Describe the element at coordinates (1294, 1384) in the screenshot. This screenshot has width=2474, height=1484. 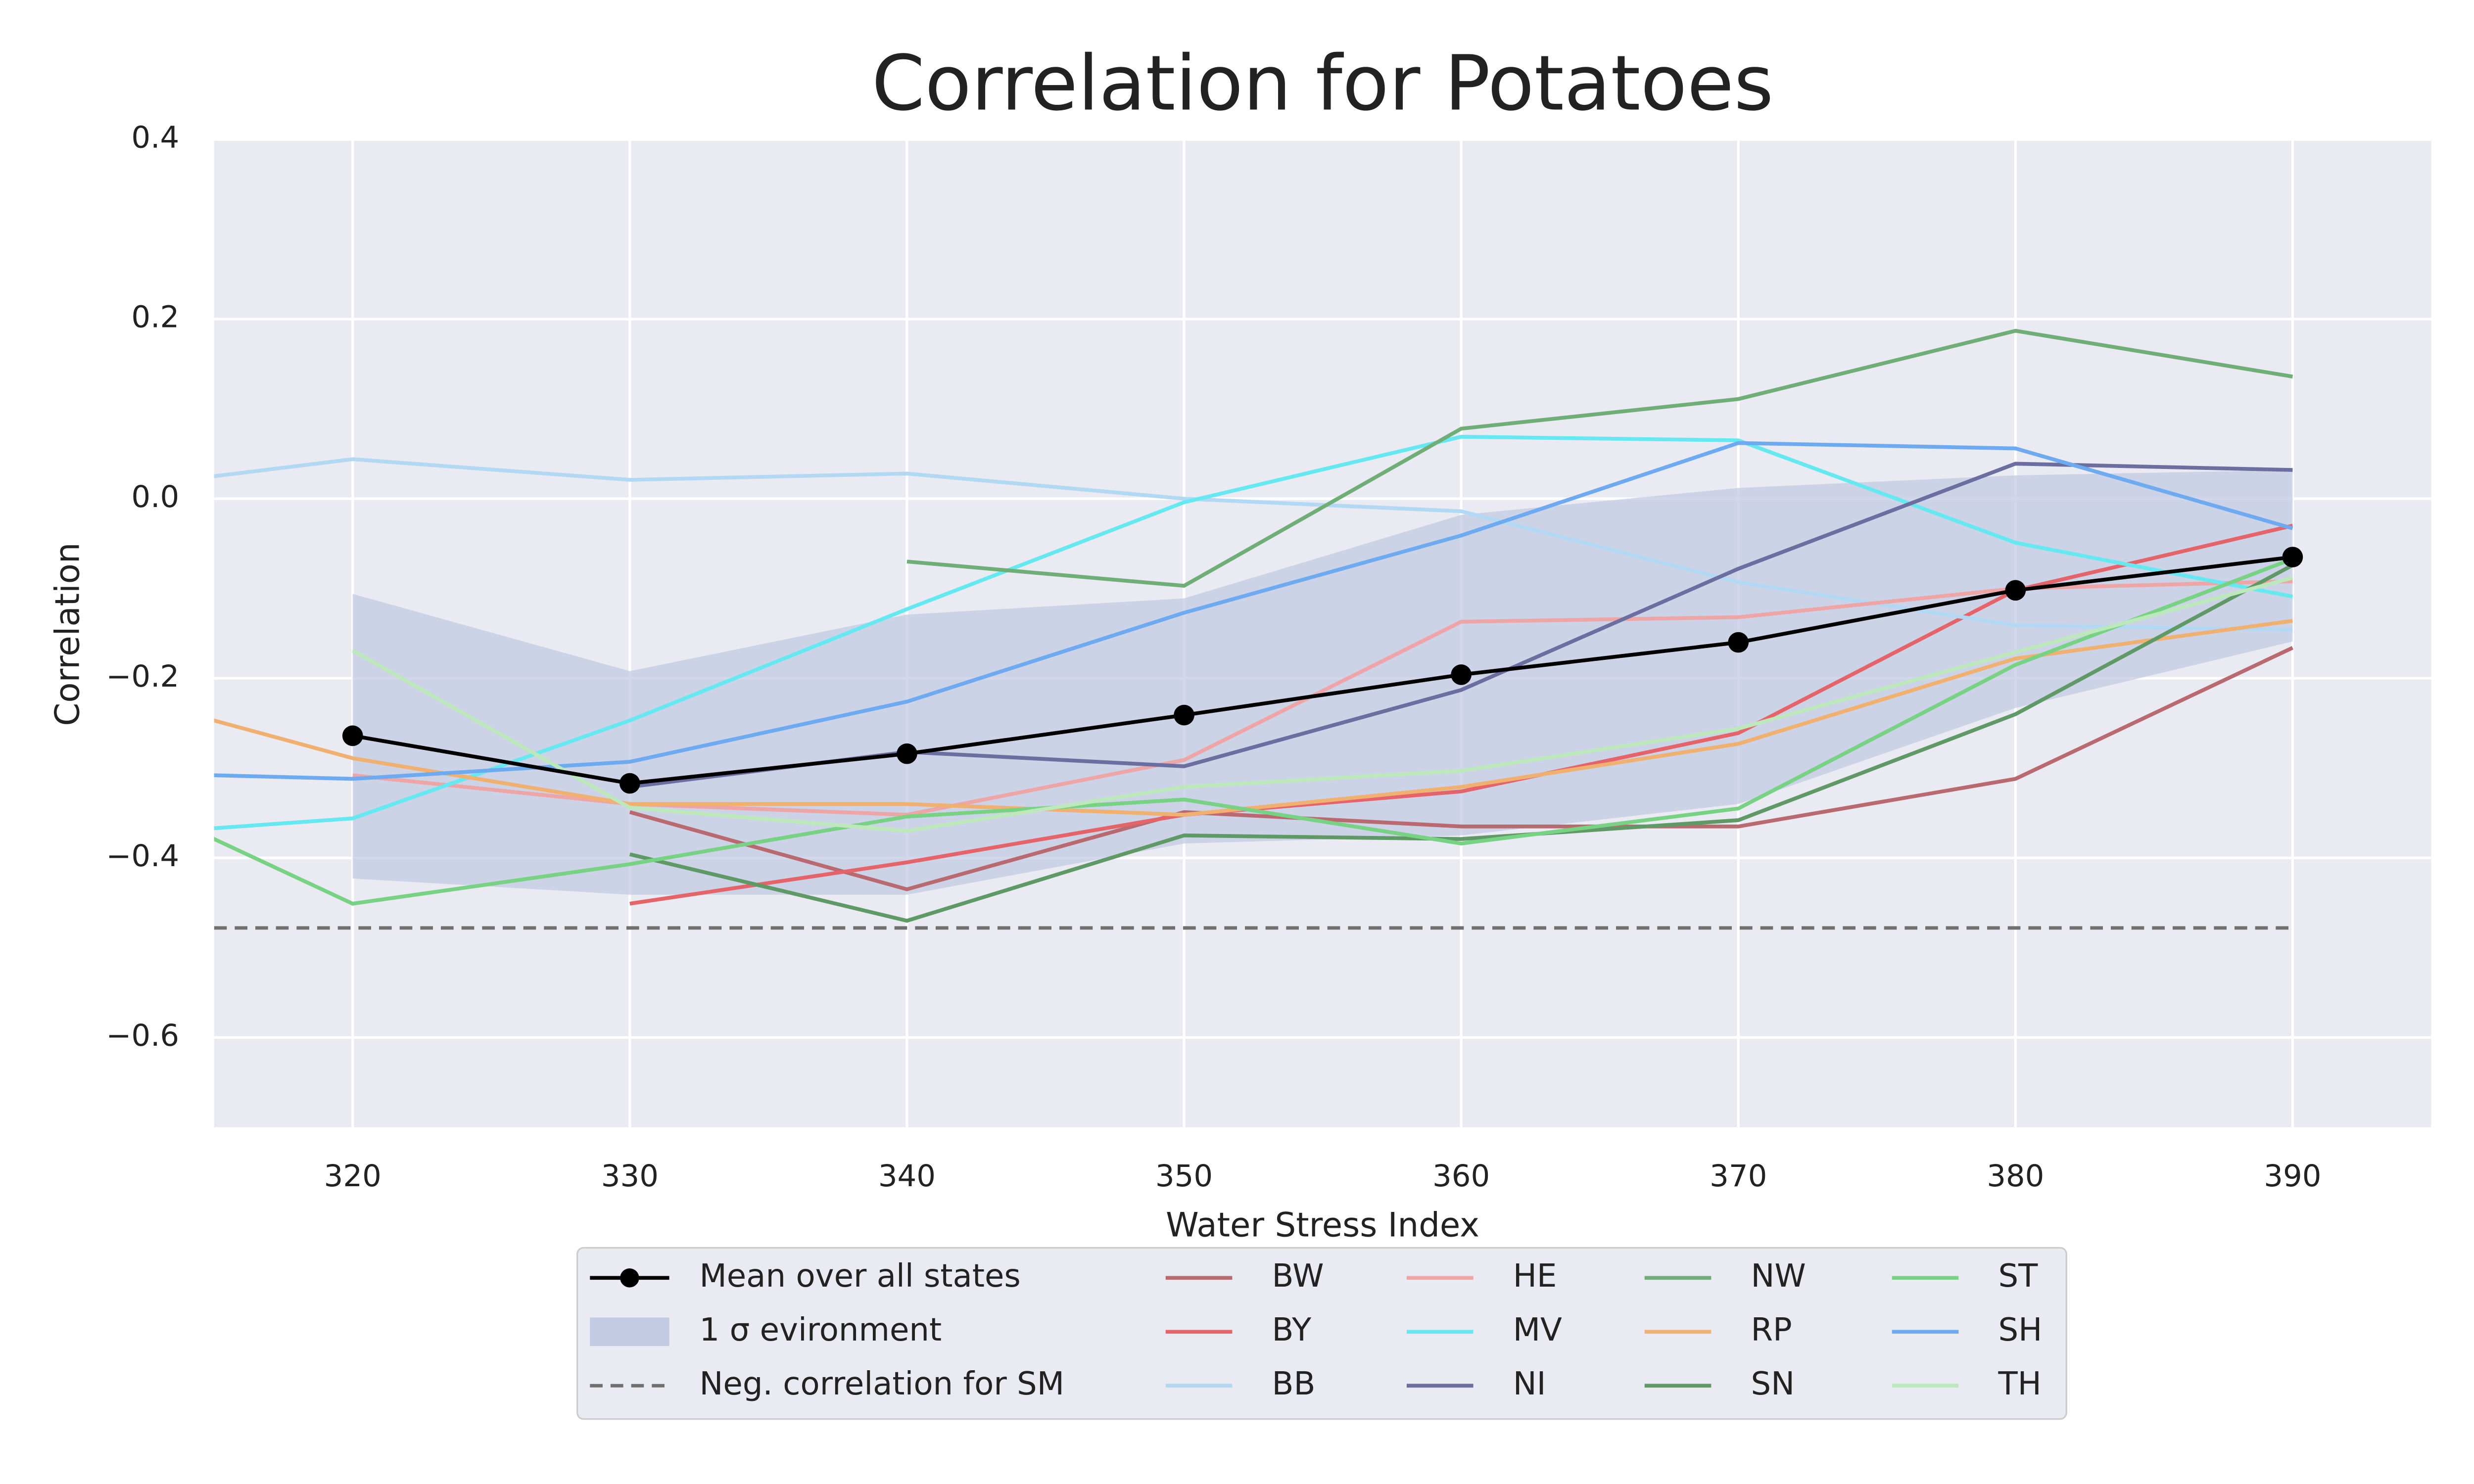
I see `legend-label: BB` at that location.